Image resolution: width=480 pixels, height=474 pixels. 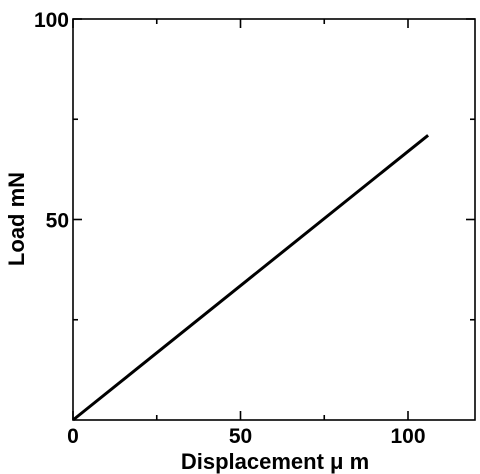 I want to click on y-tick-label: 50, so click(x=57, y=221).